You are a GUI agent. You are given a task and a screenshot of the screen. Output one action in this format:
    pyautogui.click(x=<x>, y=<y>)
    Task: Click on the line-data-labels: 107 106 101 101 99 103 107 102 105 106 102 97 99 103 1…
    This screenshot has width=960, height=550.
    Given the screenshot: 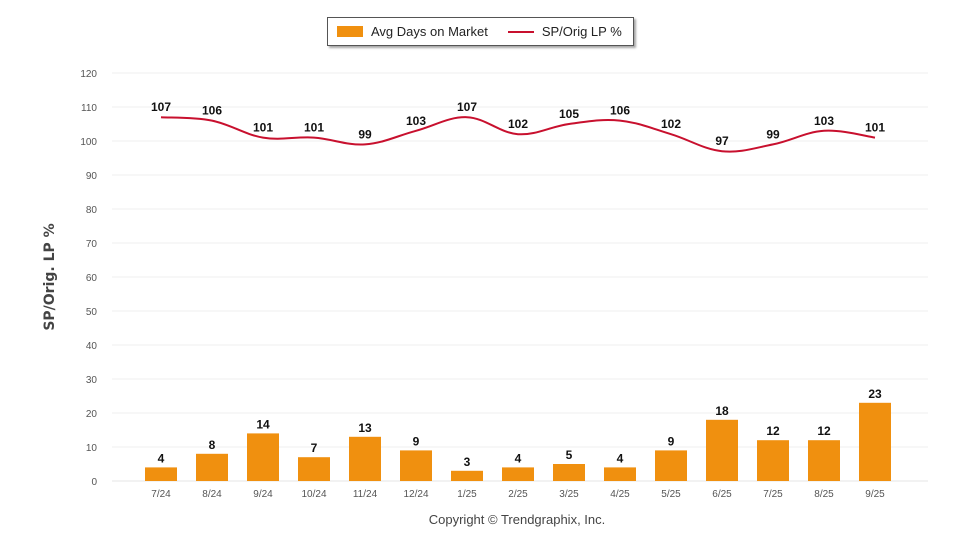 What is the action you would take?
    pyautogui.click(x=518, y=124)
    